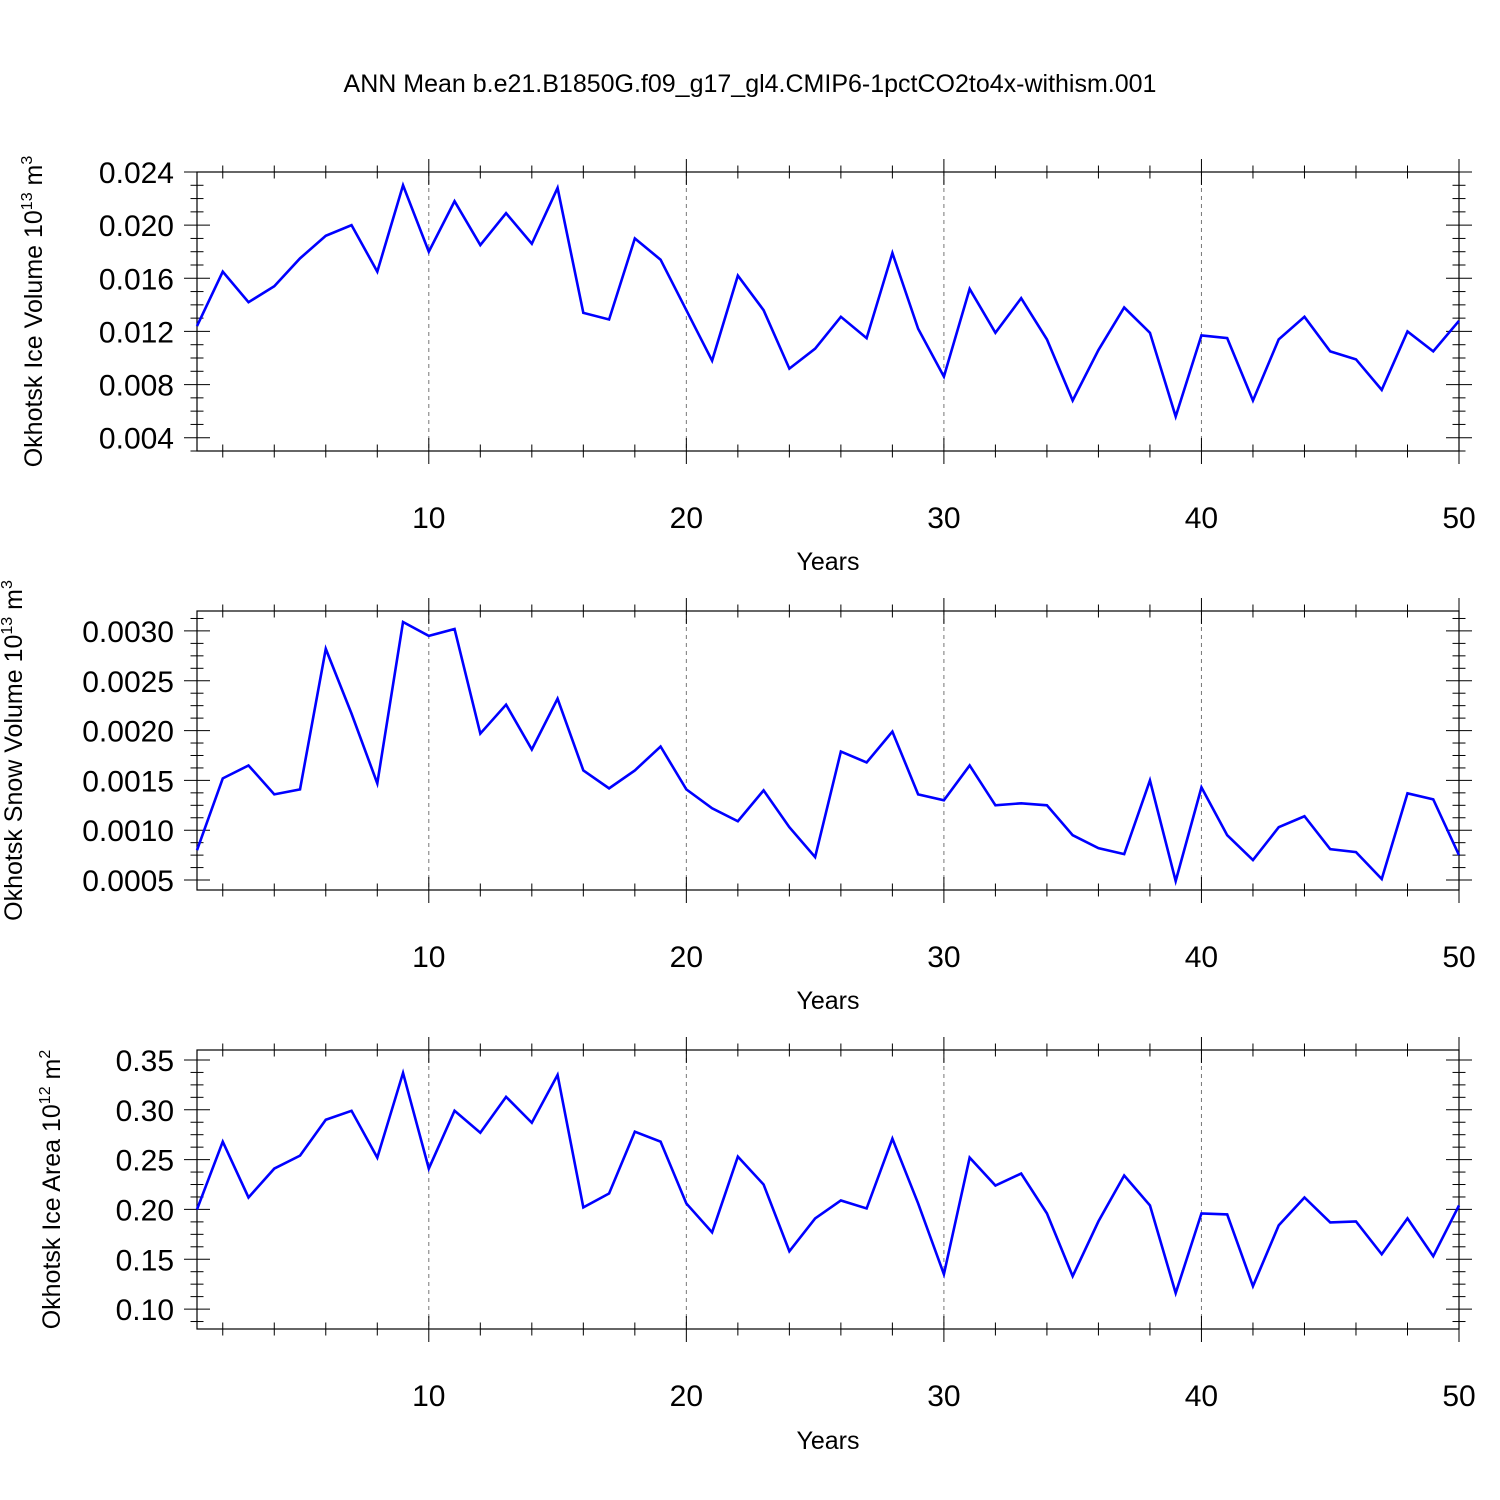 The image size is (1500, 1500). Describe the element at coordinates (128, 831) in the screenshot. I see `y-tick-label: 0.0010` at that location.